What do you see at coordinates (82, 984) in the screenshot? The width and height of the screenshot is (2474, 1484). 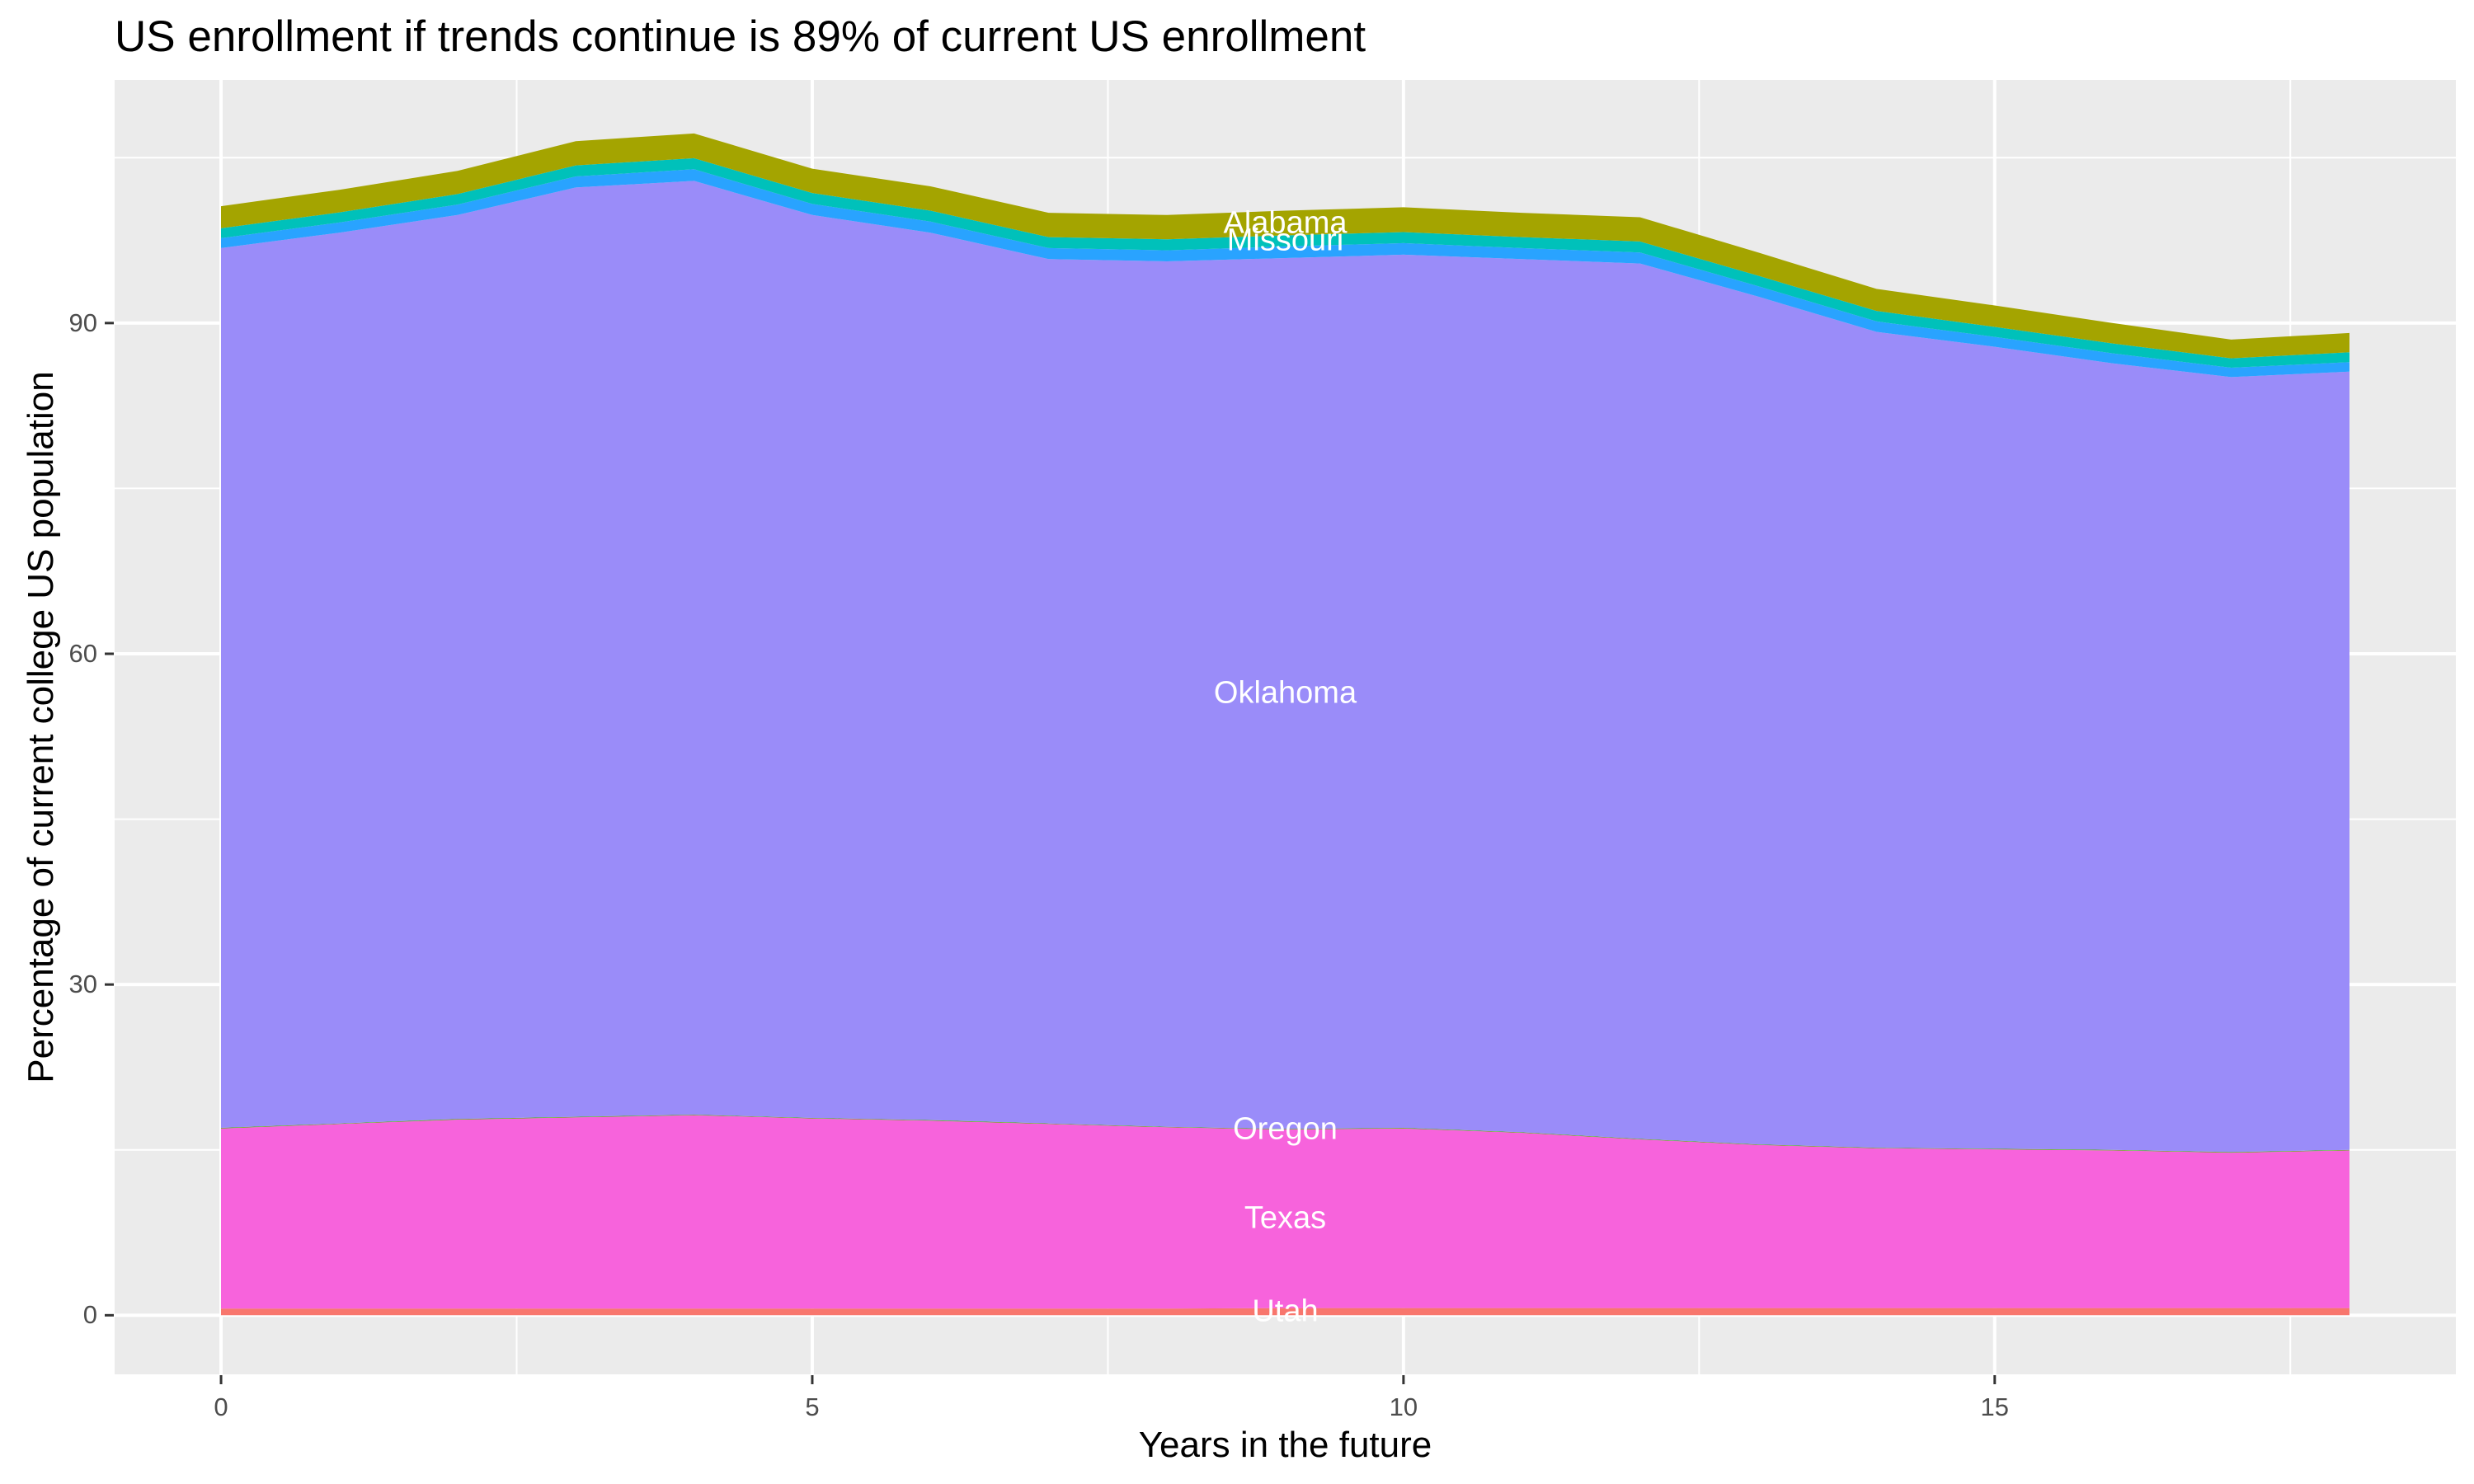 I see `y-tick-label: 30` at bounding box center [82, 984].